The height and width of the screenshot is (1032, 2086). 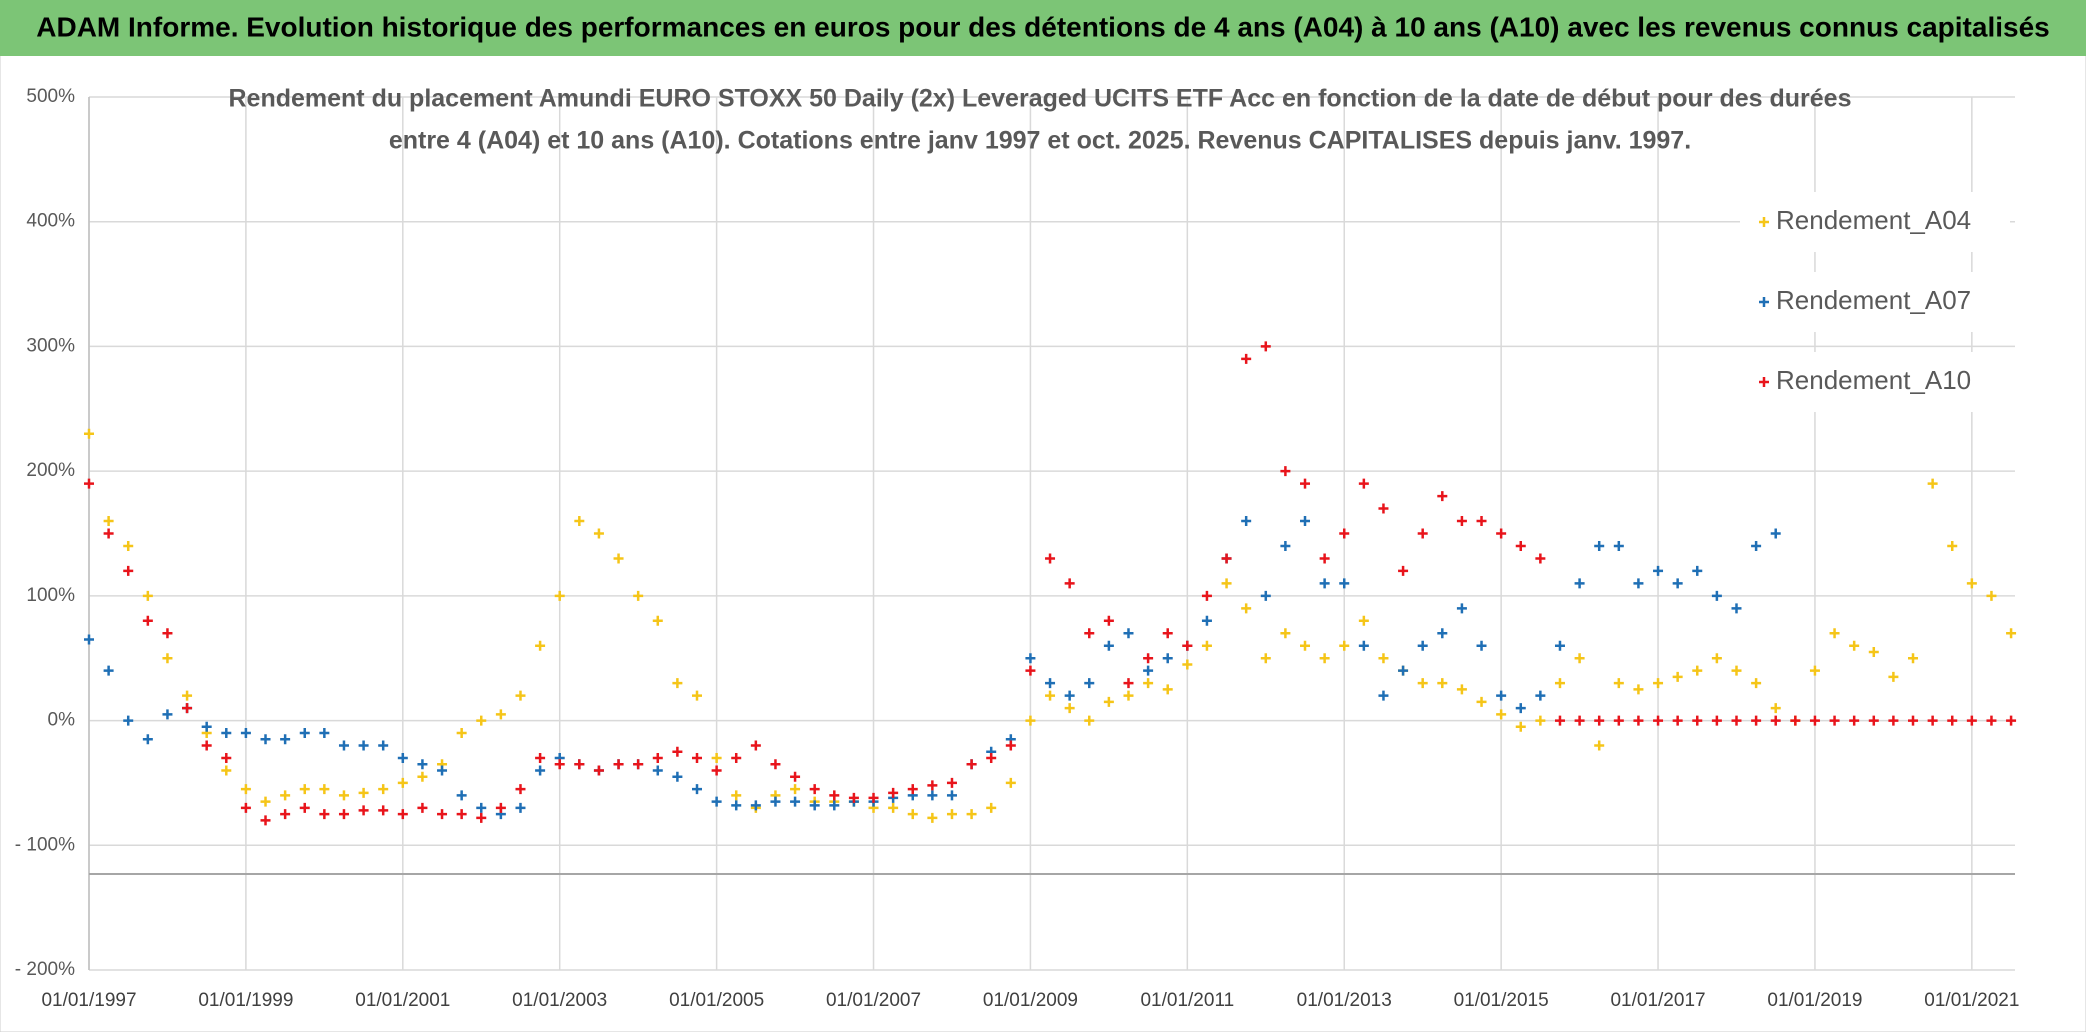 What do you see at coordinates (88, 1000) in the screenshot?
I see `x-tick-label: 01/01/1997` at bounding box center [88, 1000].